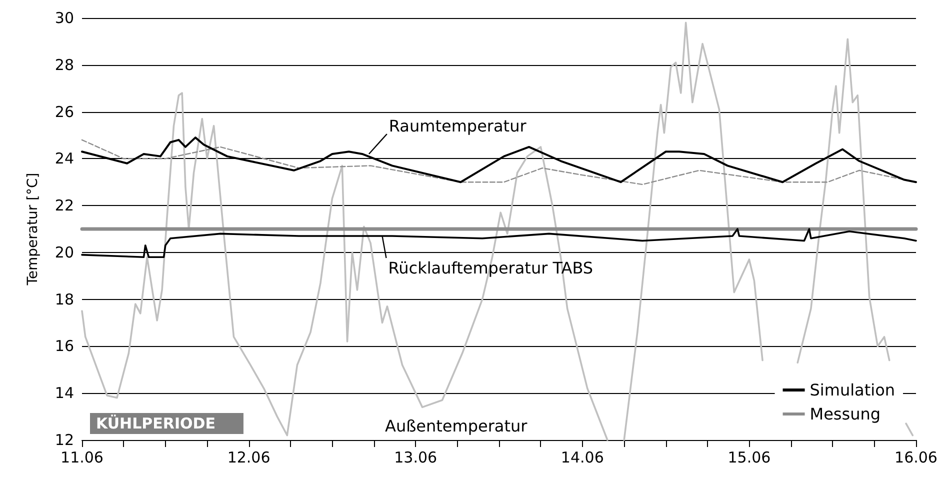 The width and height of the screenshot is (948, 484). What do you see at coordinates (916, 457) in the screenshot?
I see `x-tick-label: 16.06` at bounding box center [916, 457].